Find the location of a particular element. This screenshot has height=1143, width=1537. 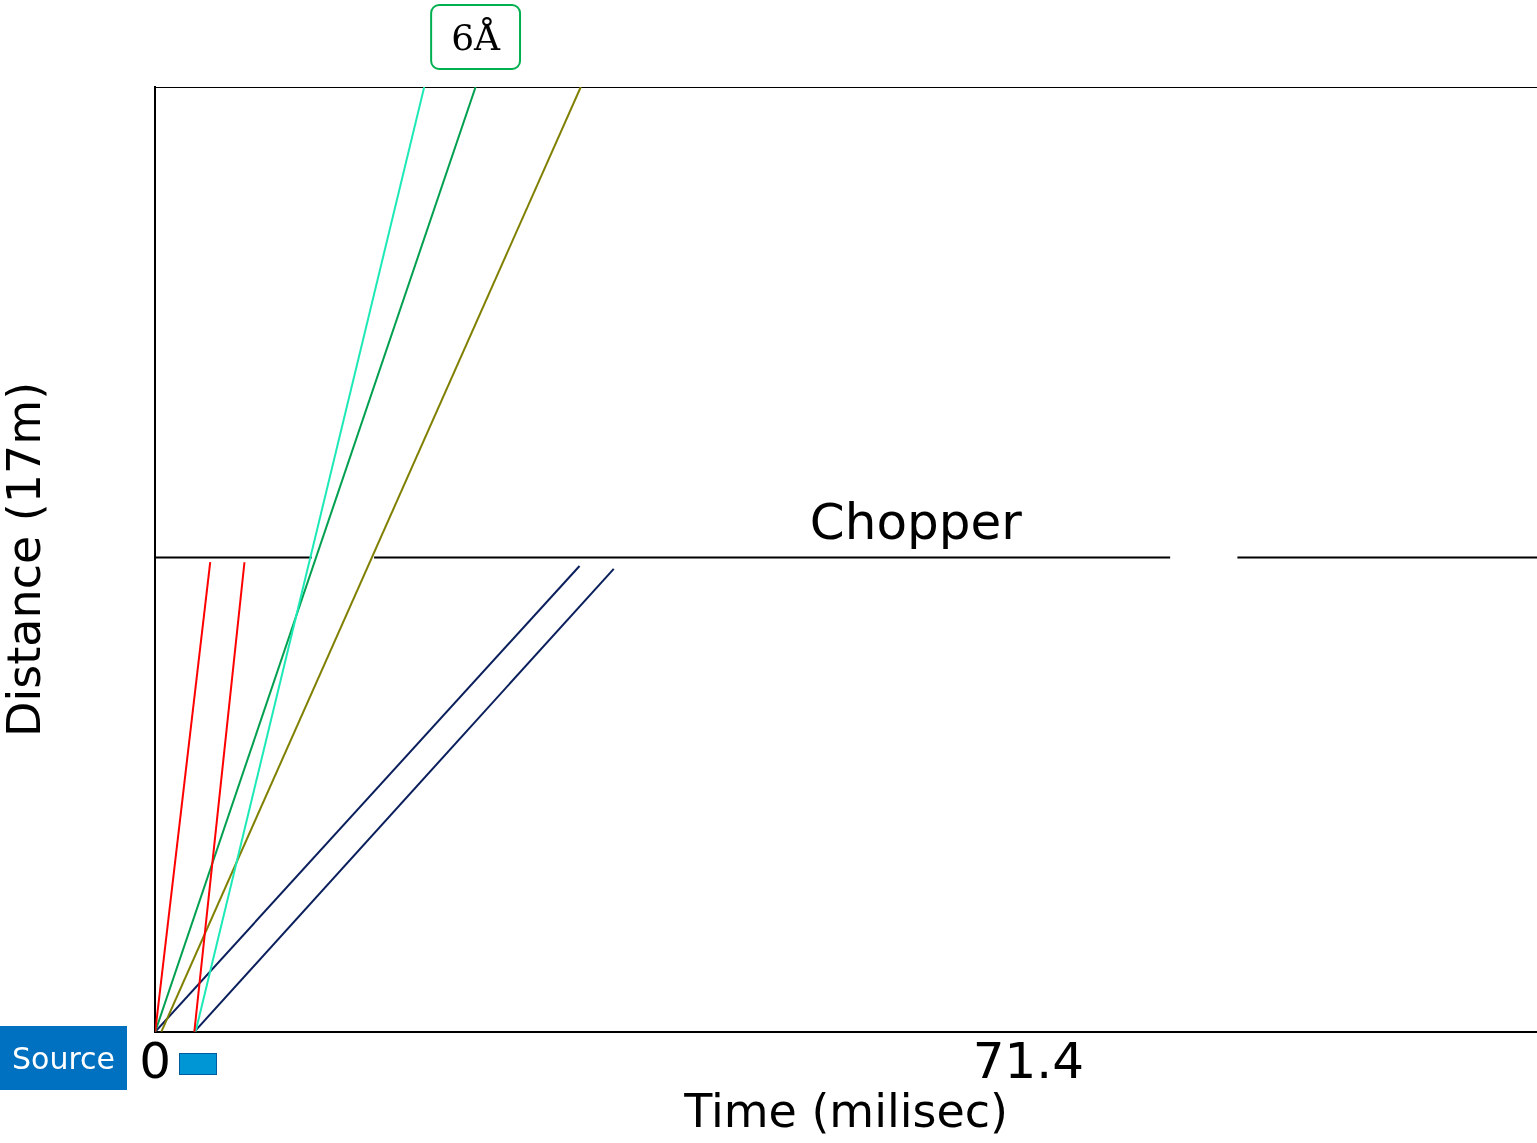

y-axis-title: Distance (17m) is located at coordinates (25, 559).